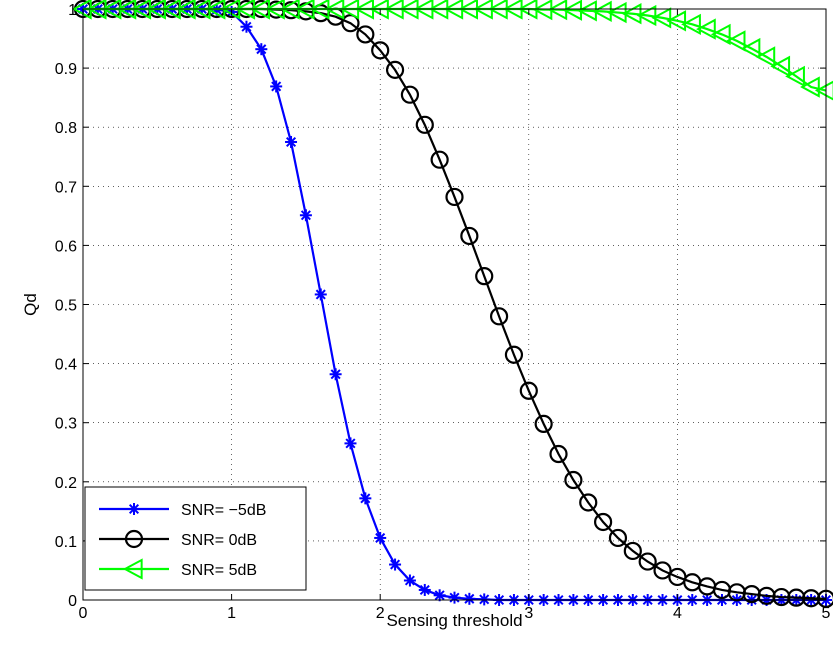 The height and width of the screenshot is (667, 833). I want to click on y-tick-label: 0, so click(72, 601).